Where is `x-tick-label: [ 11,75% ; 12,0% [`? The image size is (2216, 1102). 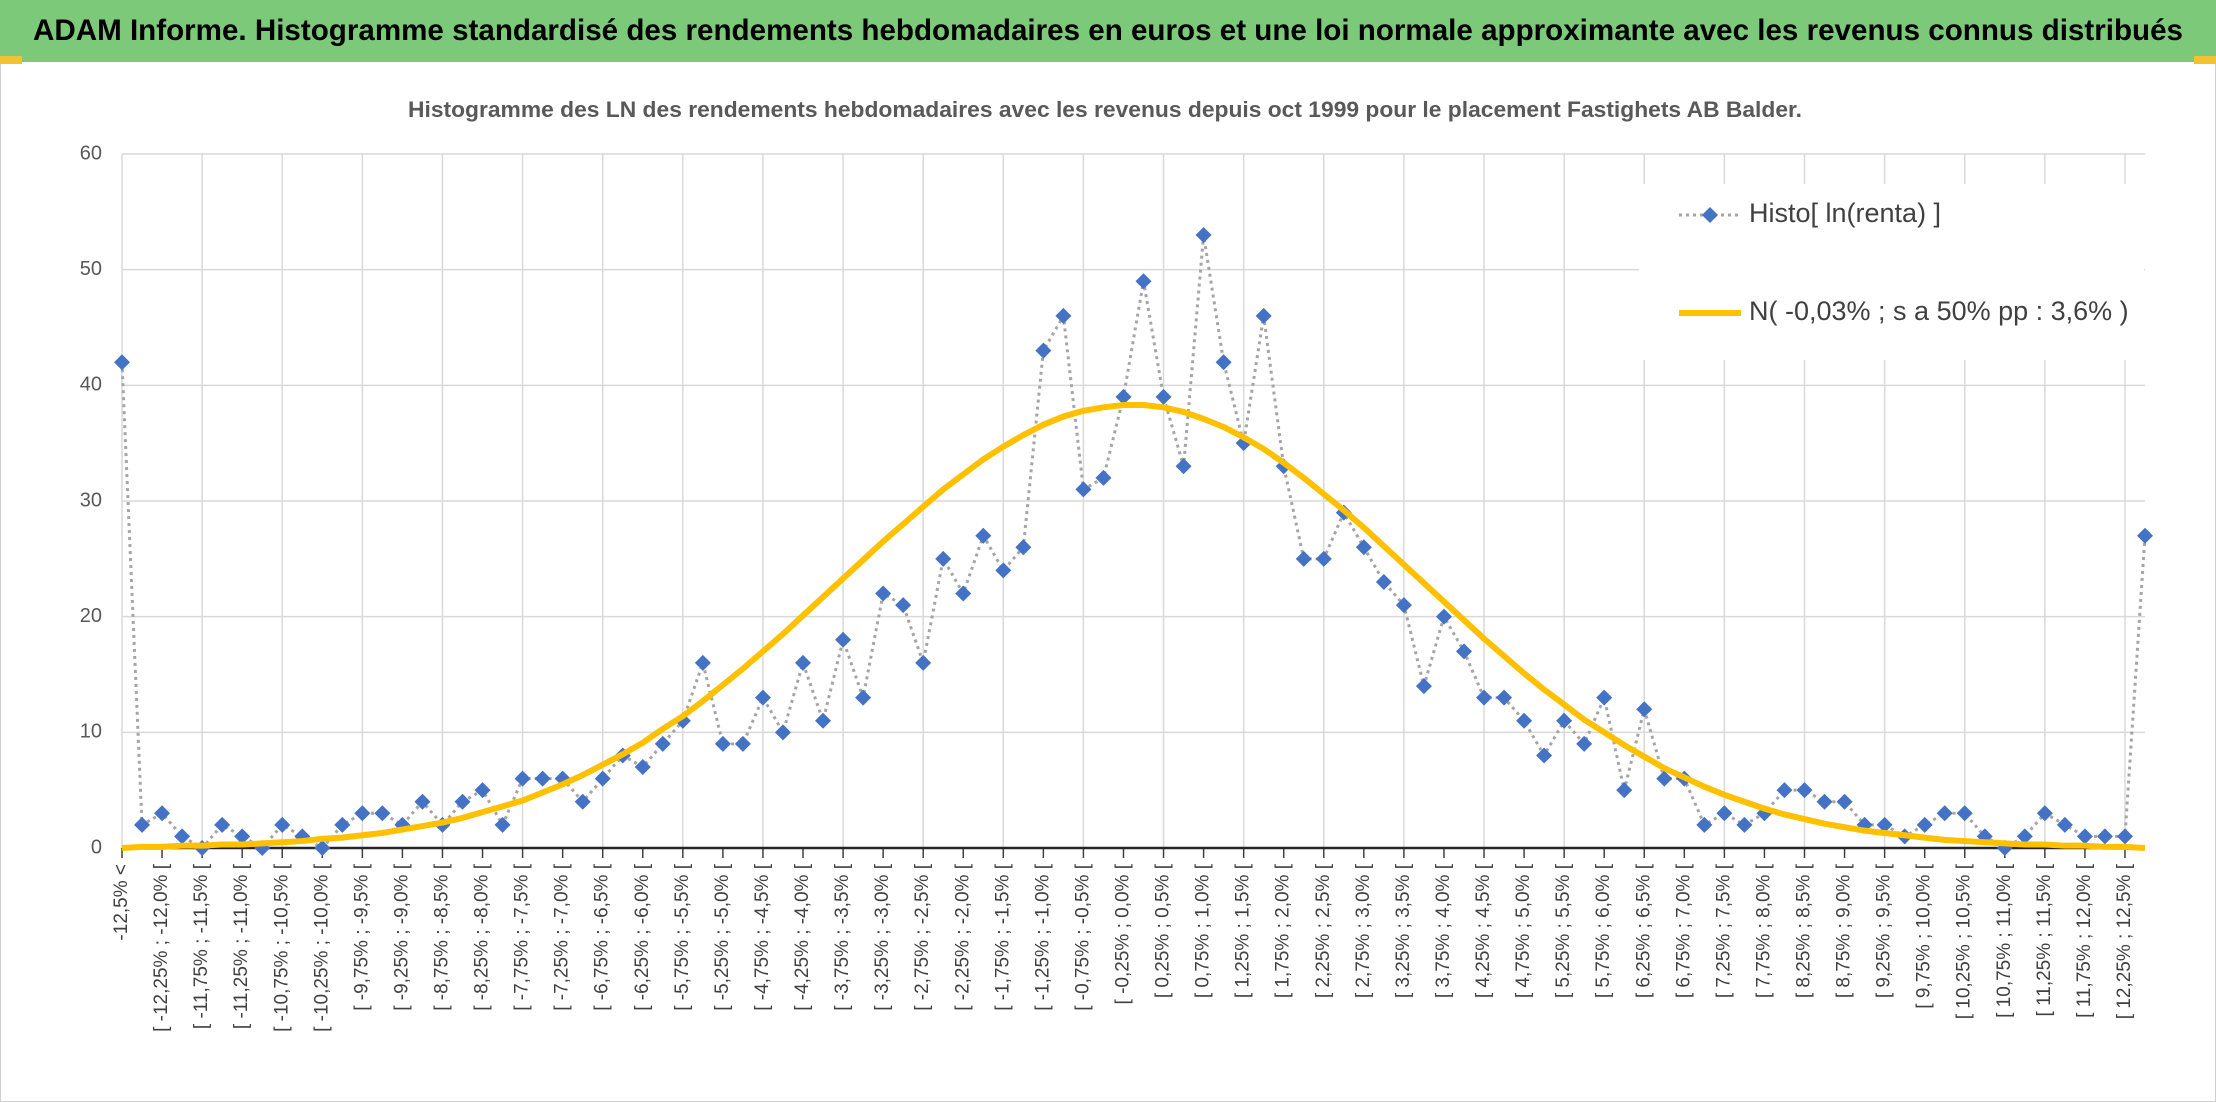
x-tick-label: [ 11,75% ; 12,0% [ is located at coordinates (2084, 940).